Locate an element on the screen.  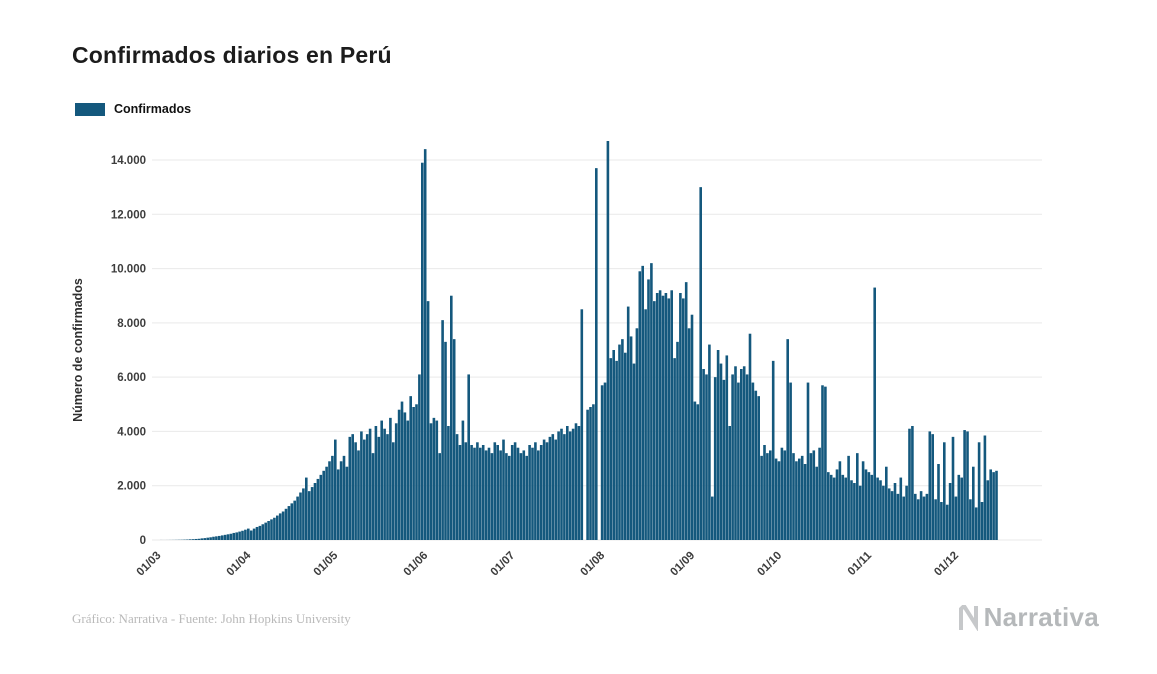
chart-title: Confirmados diarios en Perú is located at coordinates (232, 55).